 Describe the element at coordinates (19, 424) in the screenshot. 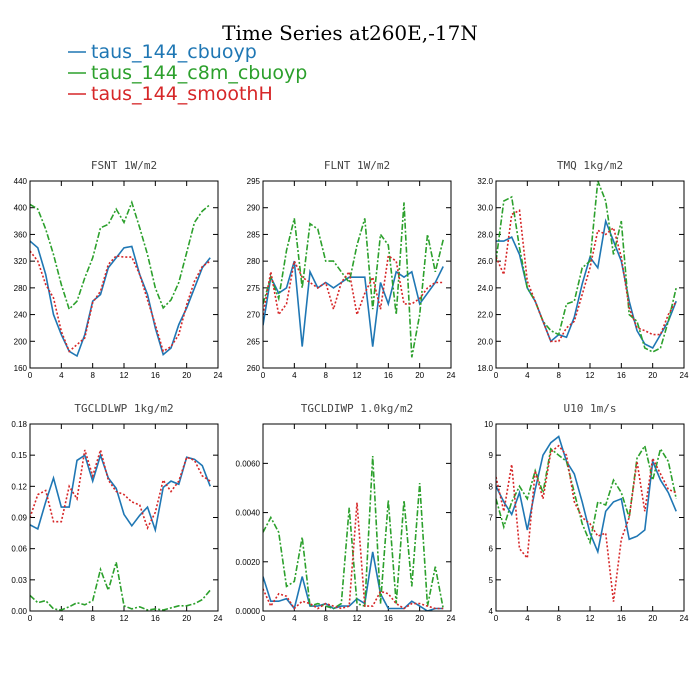

I see `y-tick-label: 0.18` at that location.